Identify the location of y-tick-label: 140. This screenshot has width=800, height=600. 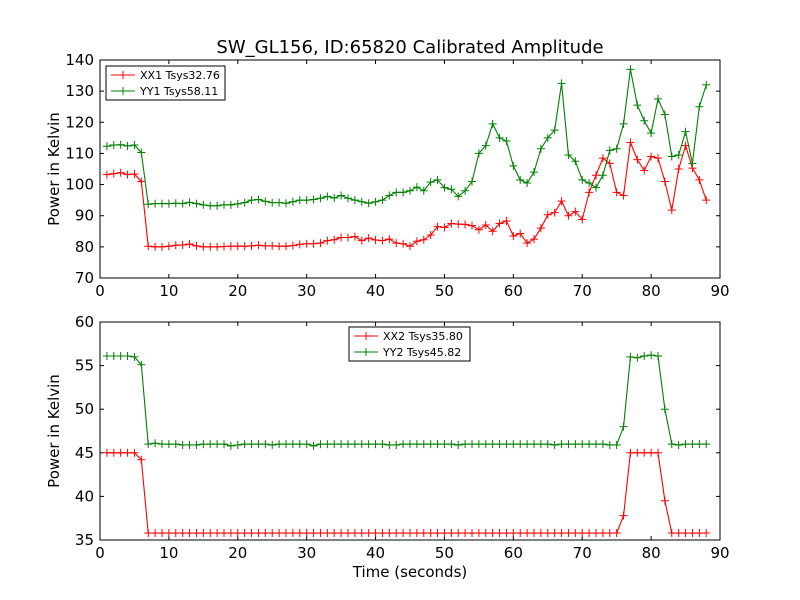
(79, 60).